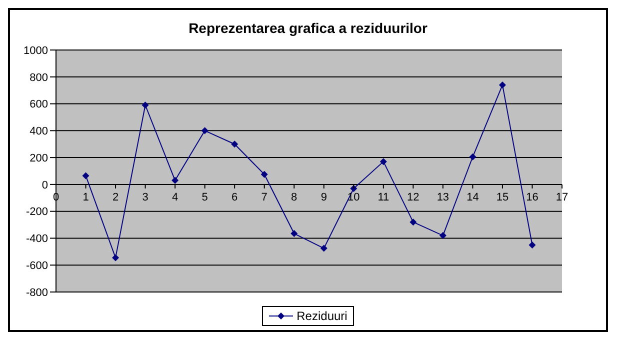 The image size is (619, 342). I want to click on x-tick-label: 16, so click(532, 197).